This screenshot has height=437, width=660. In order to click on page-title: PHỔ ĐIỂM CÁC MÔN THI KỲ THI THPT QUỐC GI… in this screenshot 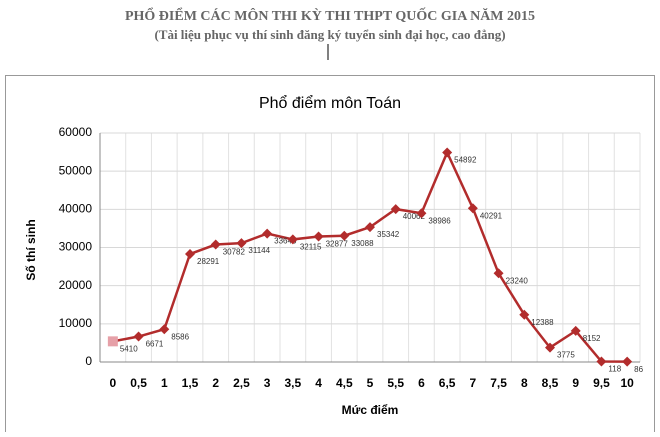, I will do `click(330, 15)`.